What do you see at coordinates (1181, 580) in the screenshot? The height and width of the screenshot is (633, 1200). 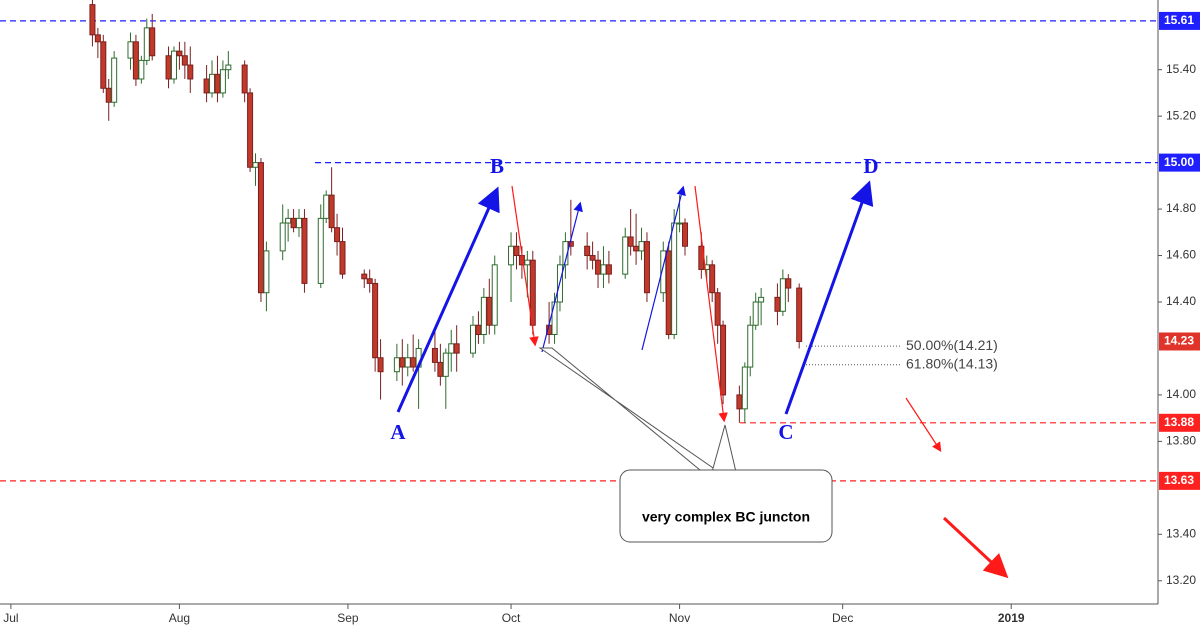 I see `y-tick-label: 13.20` at bounding box center [1181, 580].